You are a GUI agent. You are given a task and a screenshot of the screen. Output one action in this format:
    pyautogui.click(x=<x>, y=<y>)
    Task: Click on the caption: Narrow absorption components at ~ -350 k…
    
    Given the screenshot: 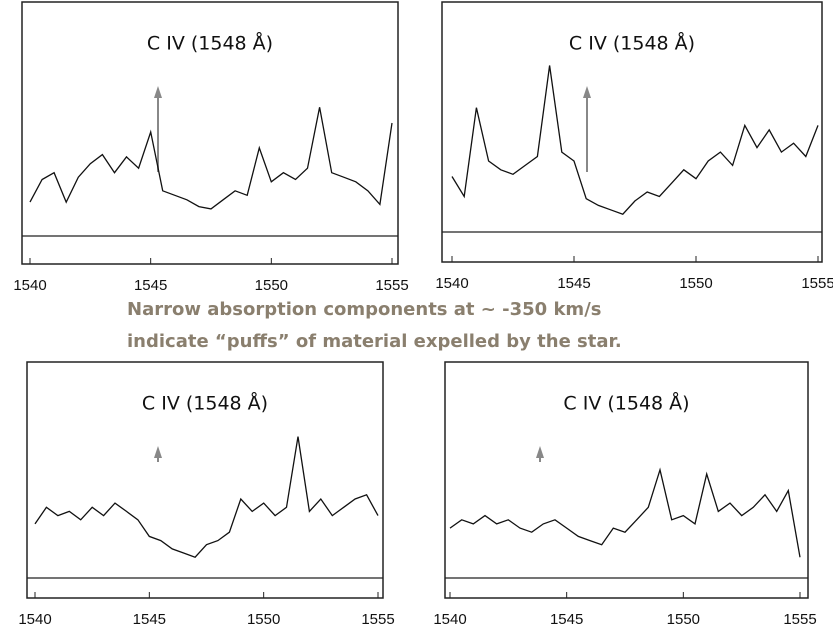 What is the action you would take?
    pyautogui.click(x=364, y=309)
    